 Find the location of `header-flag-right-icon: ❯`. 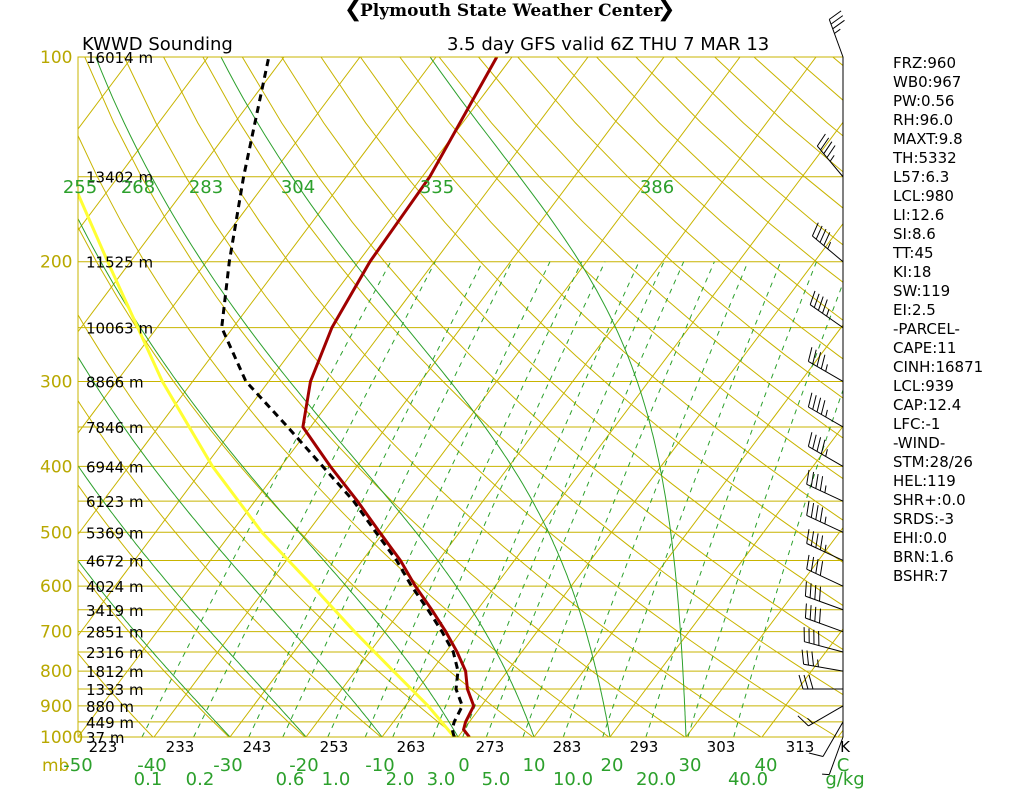

header-flag-right-icon: ❯ is located at coordinates (666, 11).